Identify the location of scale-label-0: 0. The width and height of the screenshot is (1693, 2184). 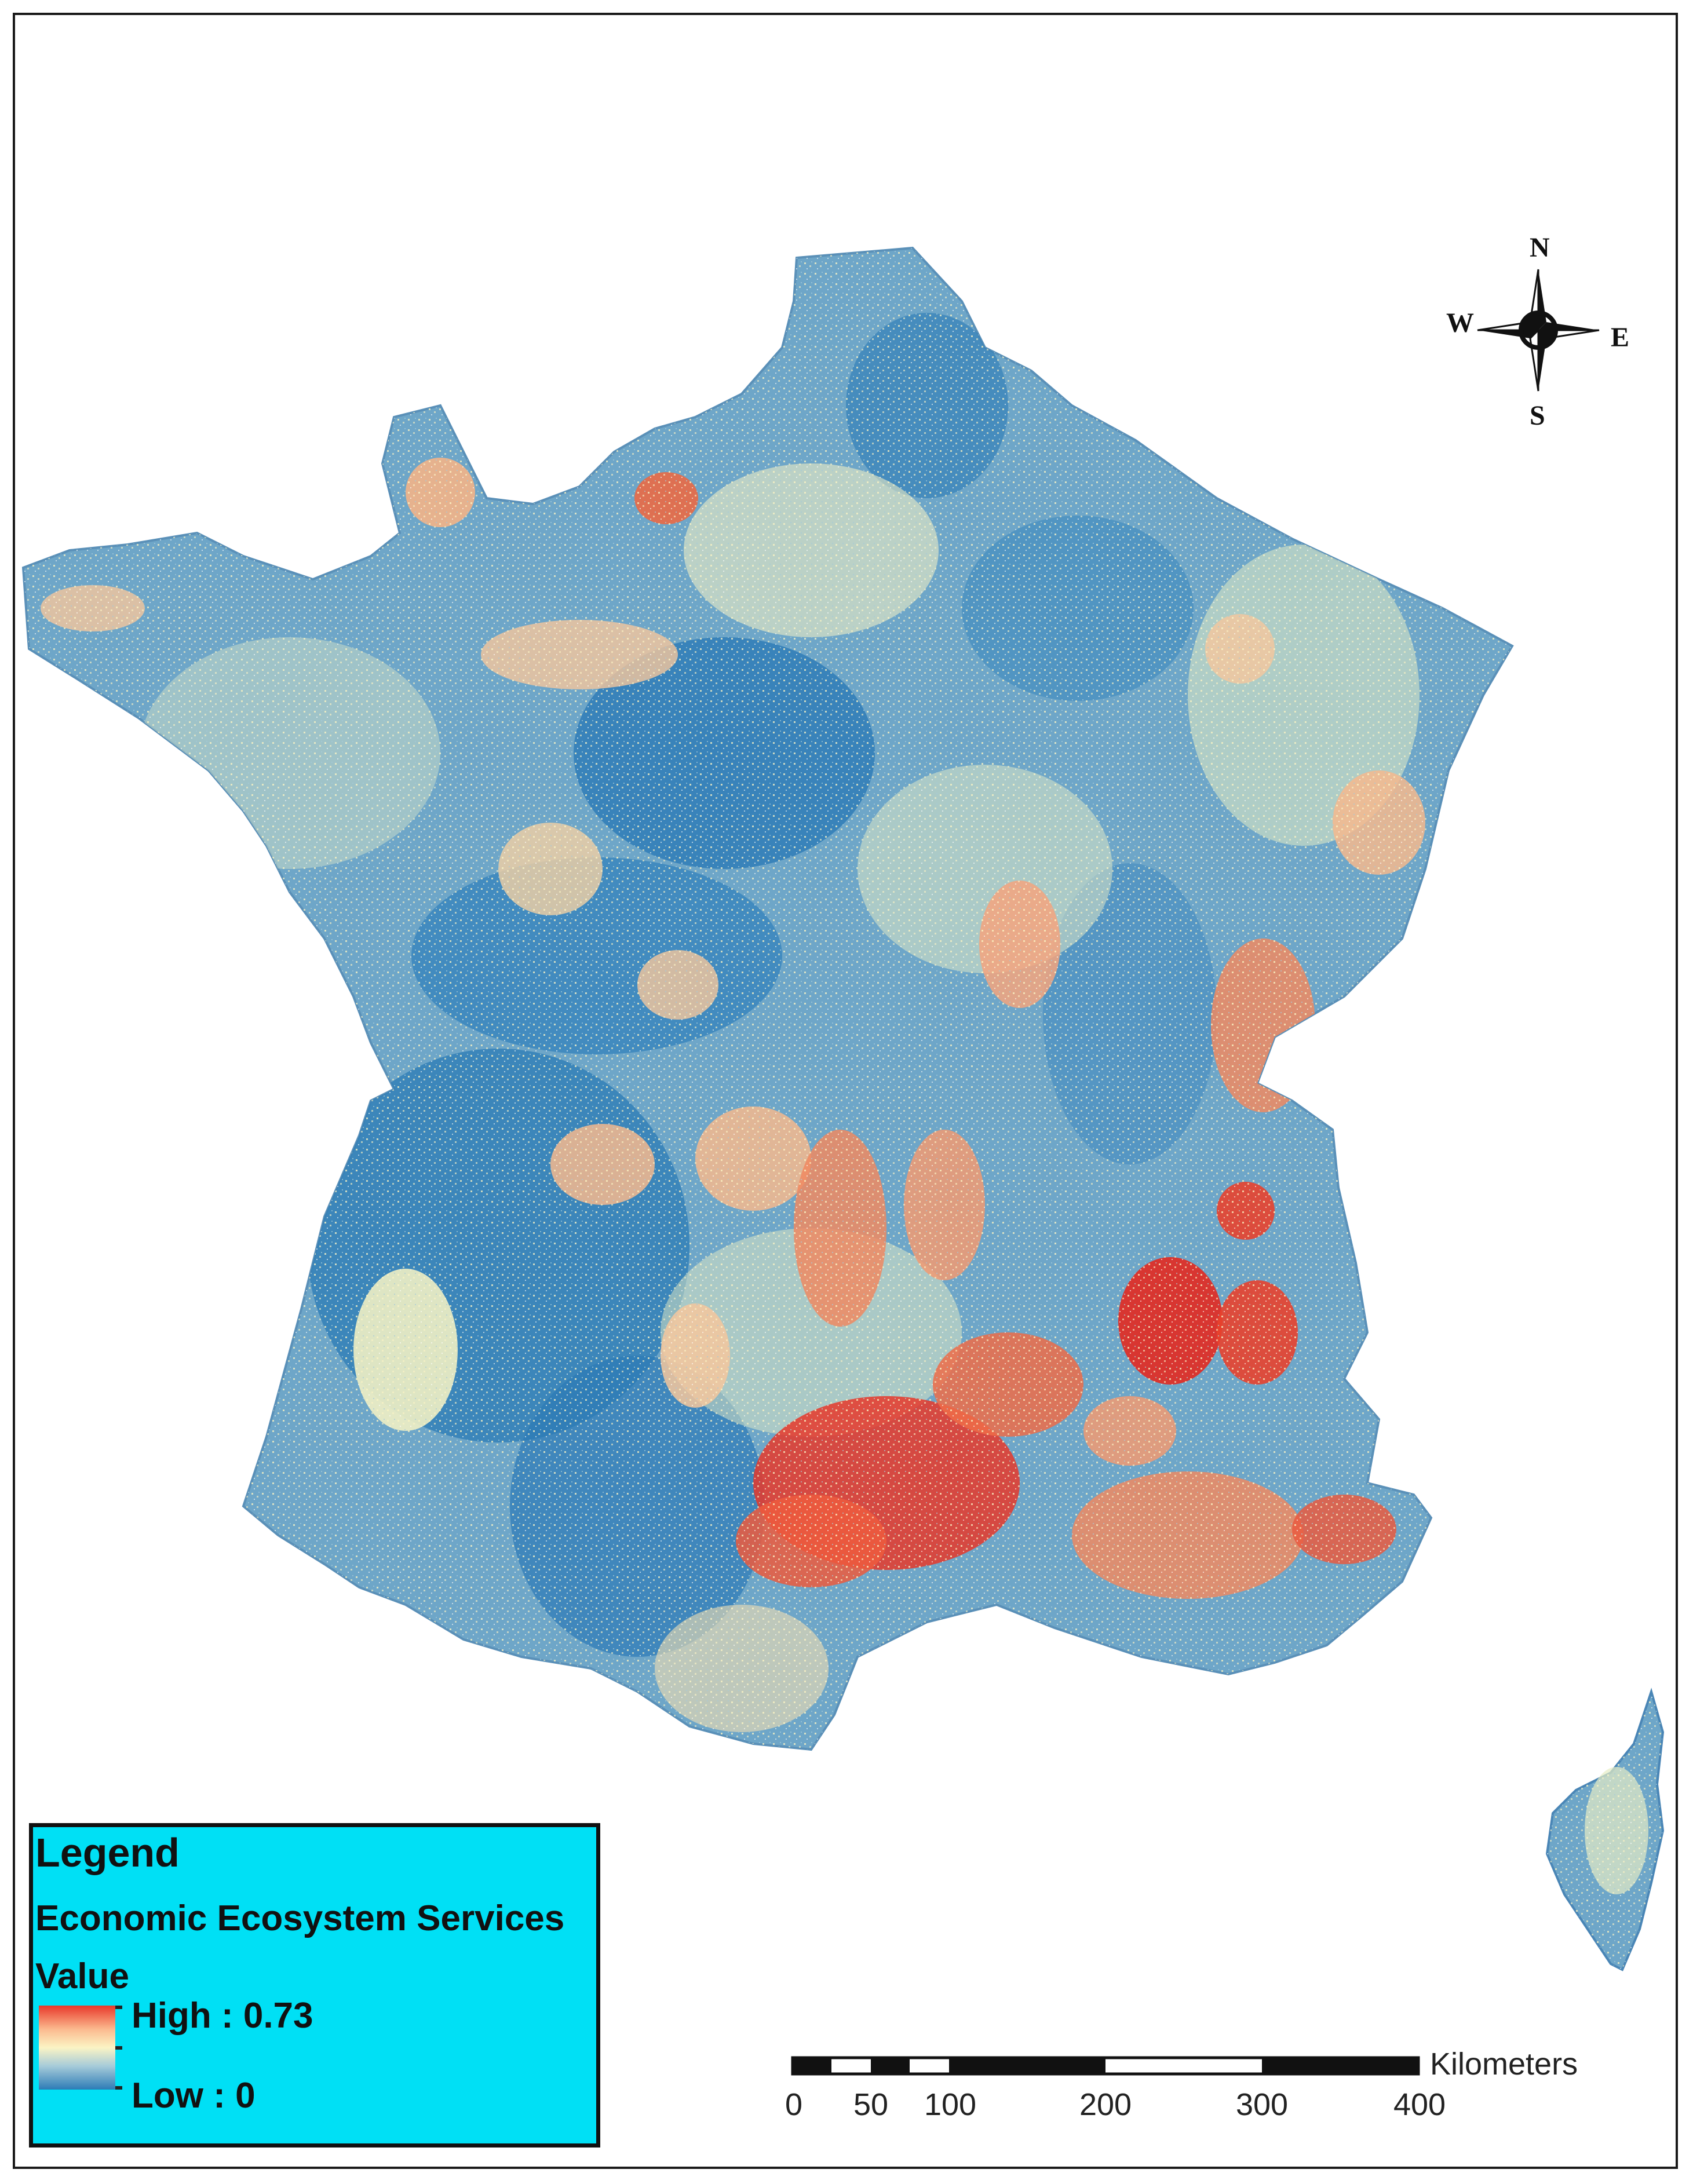
(794, 2105).